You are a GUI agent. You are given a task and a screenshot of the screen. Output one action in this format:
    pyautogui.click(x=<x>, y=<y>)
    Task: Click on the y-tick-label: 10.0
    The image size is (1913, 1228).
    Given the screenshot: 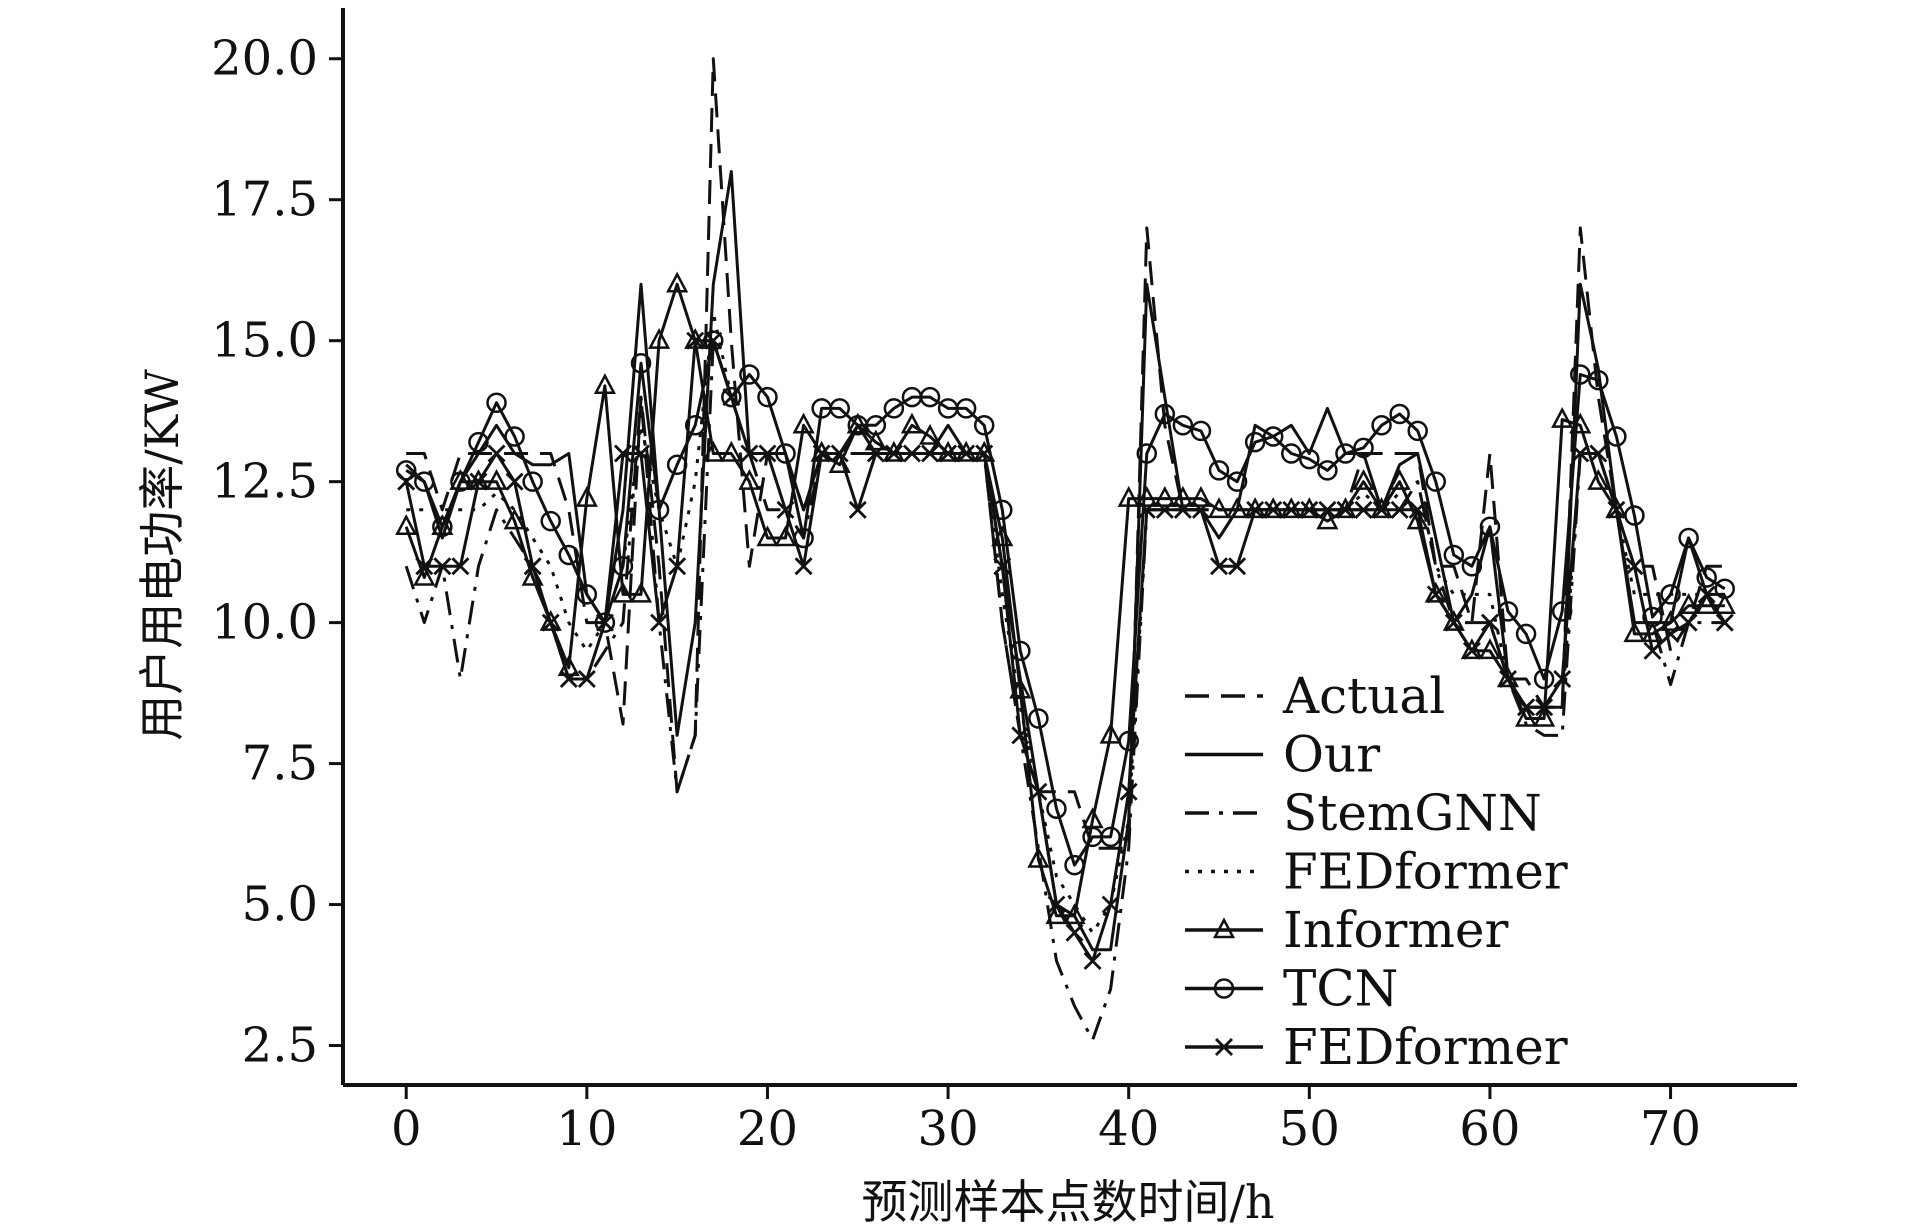 What is the action you would take?
    pyautogui.click(x=264, y=623)
    